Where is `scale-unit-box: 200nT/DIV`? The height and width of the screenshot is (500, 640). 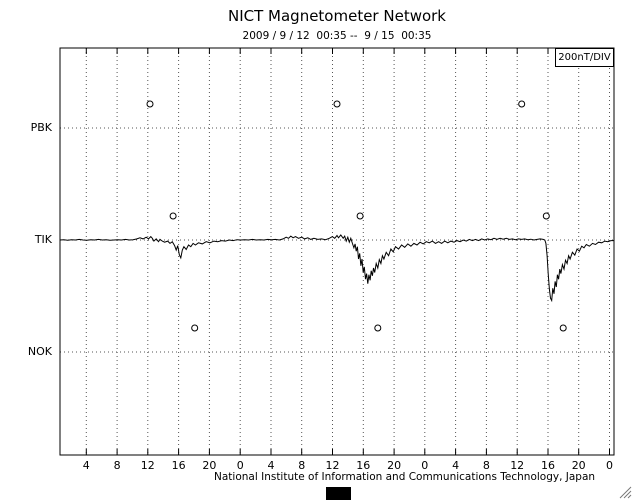
scale-unit-box: 200nT/DIV is located at coordinates (584, 57).